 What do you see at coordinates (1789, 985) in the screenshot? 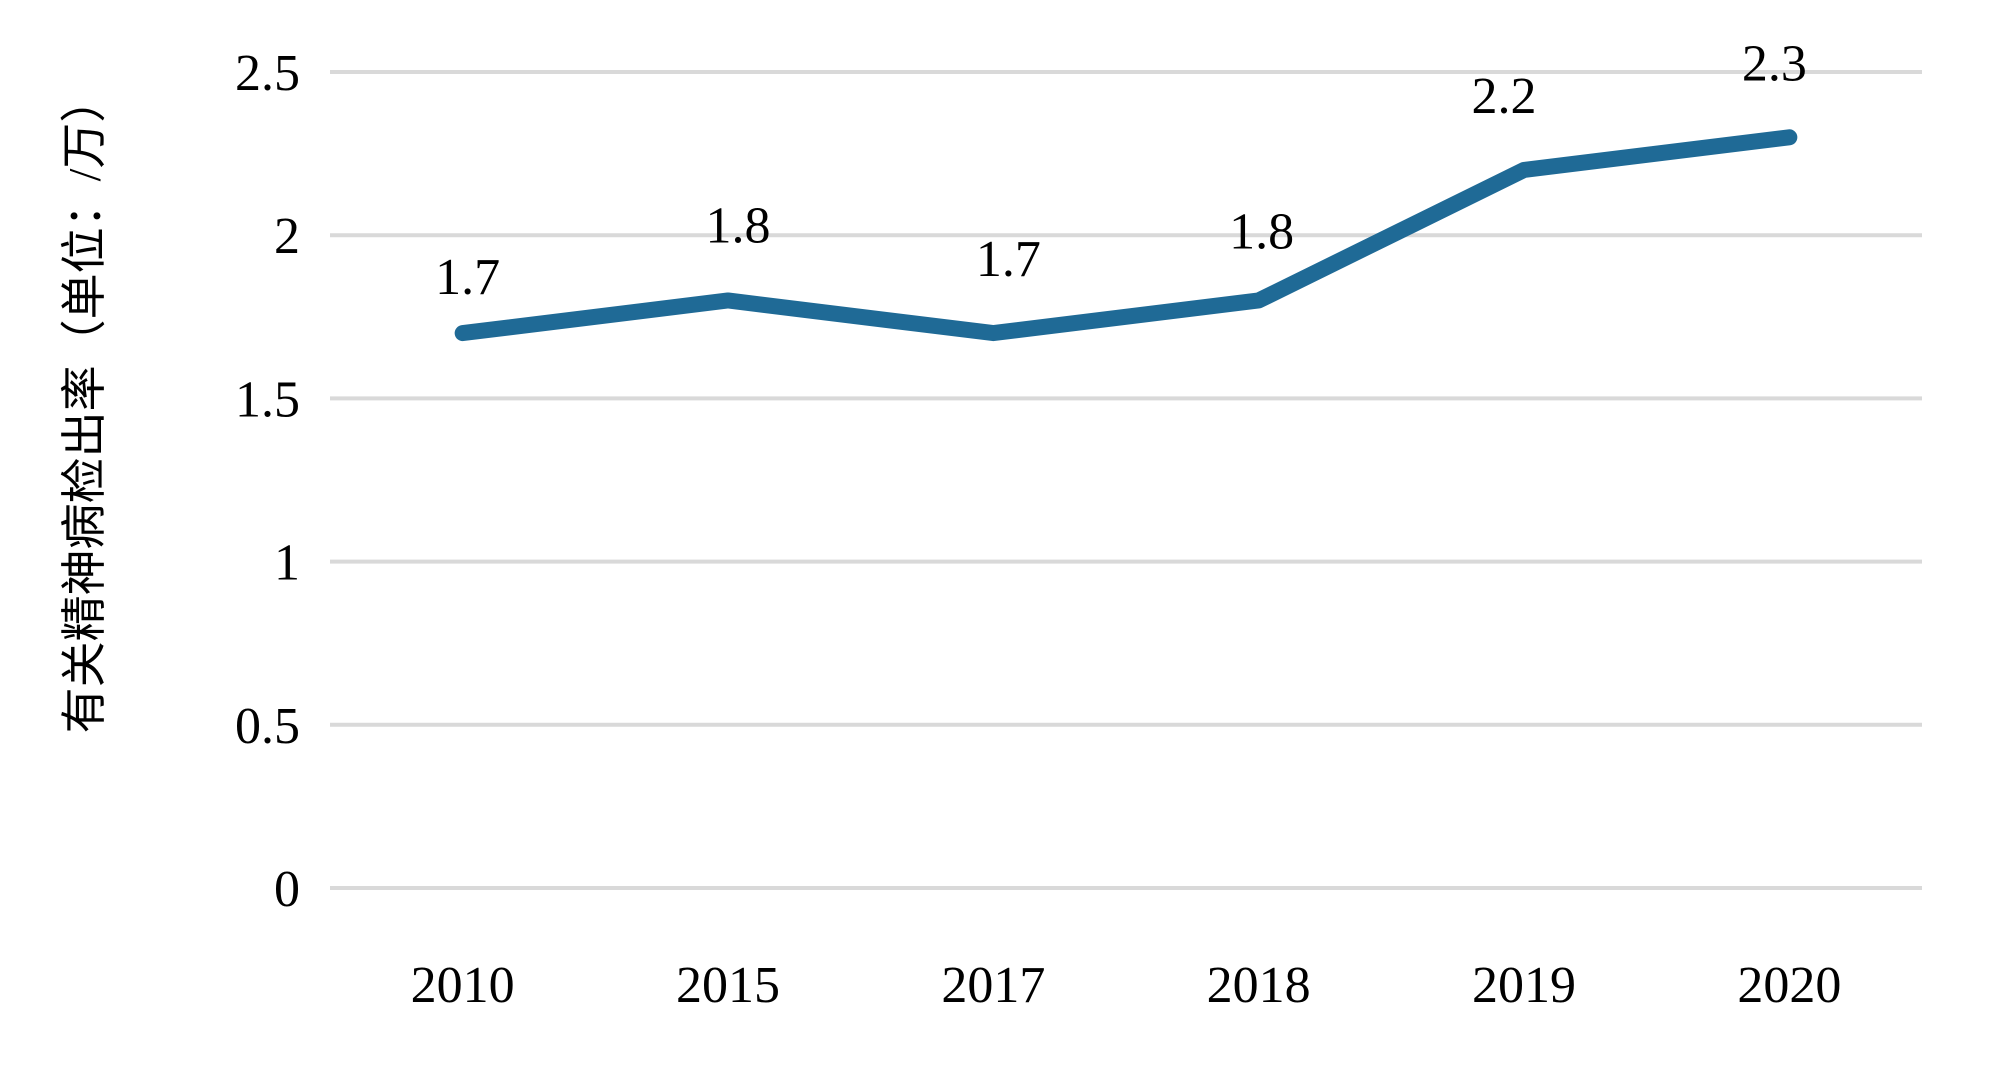
I see `x-tick-label: 2020` at bounding box center [1789, 985].